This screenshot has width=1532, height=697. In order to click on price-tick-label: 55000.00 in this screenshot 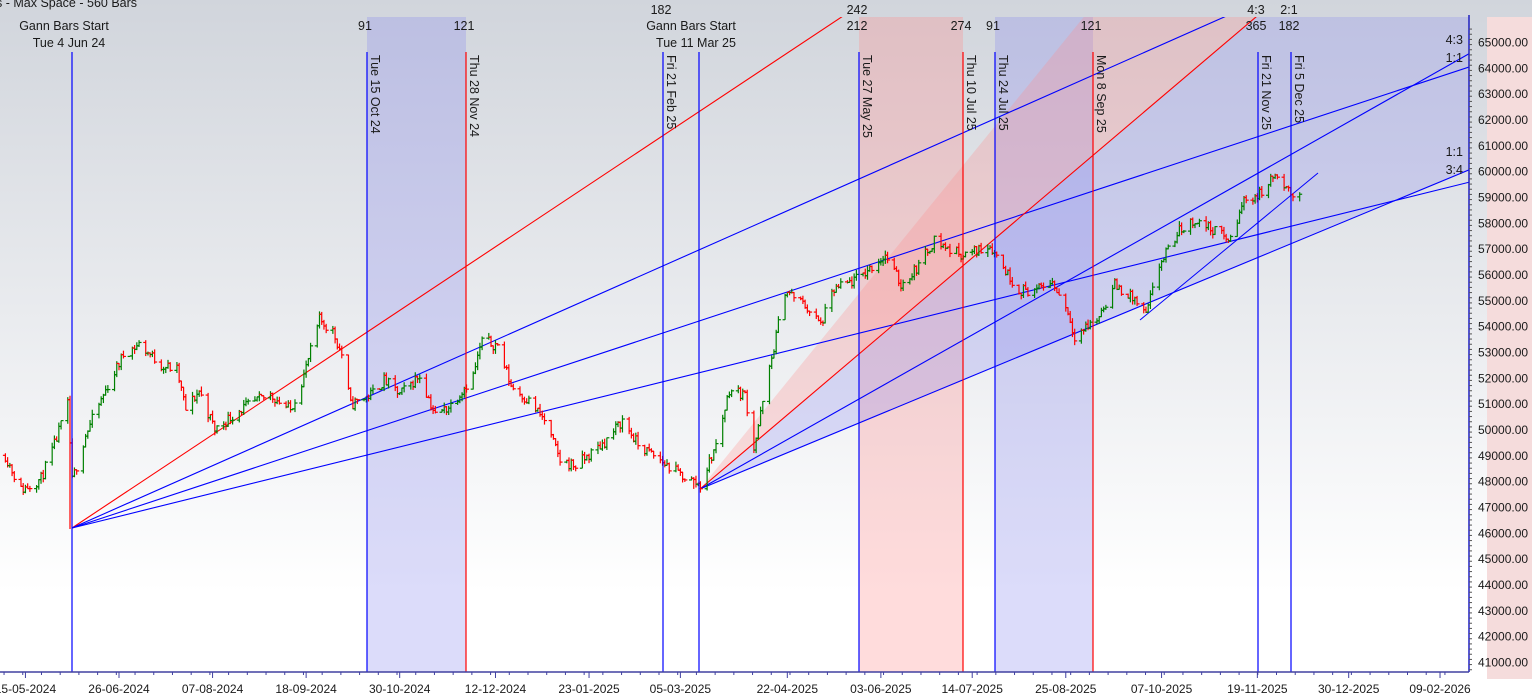, I will do `click(1503, 301)`.